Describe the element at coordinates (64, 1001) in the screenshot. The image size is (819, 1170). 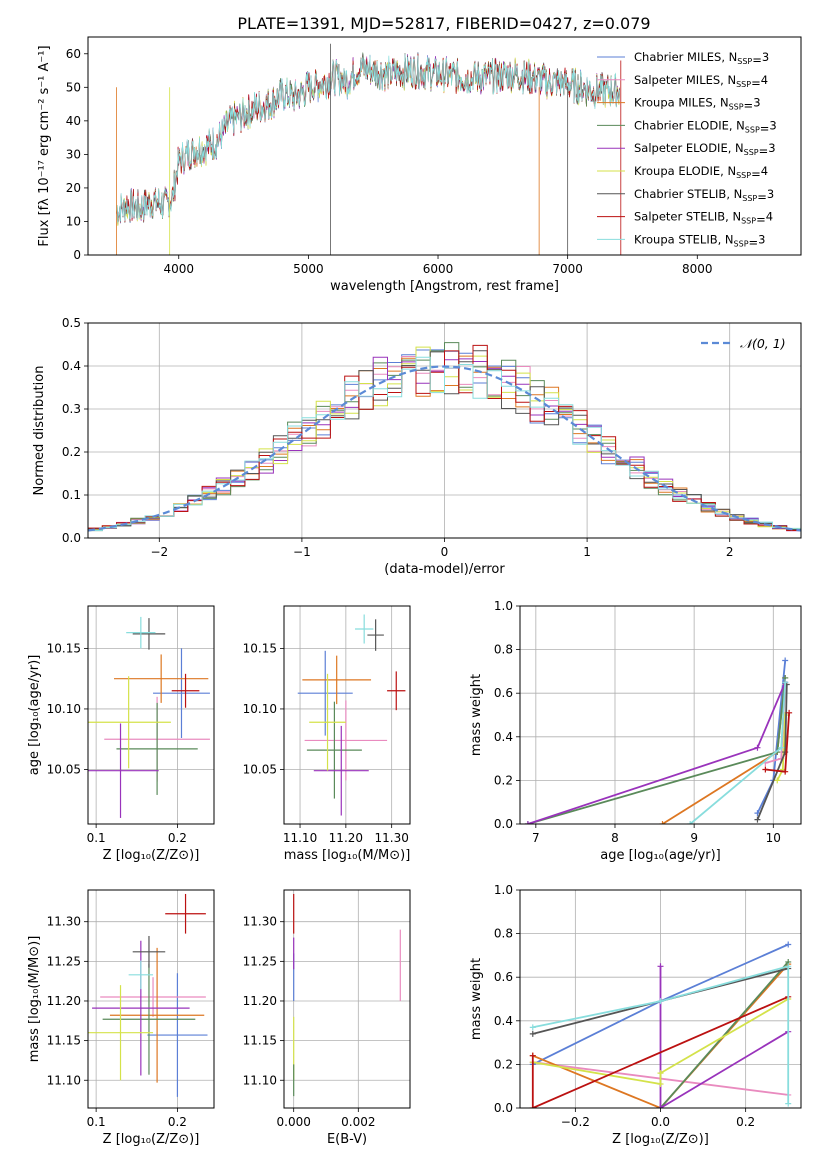
I see `mass-vs-Z-ytick-label: 11.20` at that location.